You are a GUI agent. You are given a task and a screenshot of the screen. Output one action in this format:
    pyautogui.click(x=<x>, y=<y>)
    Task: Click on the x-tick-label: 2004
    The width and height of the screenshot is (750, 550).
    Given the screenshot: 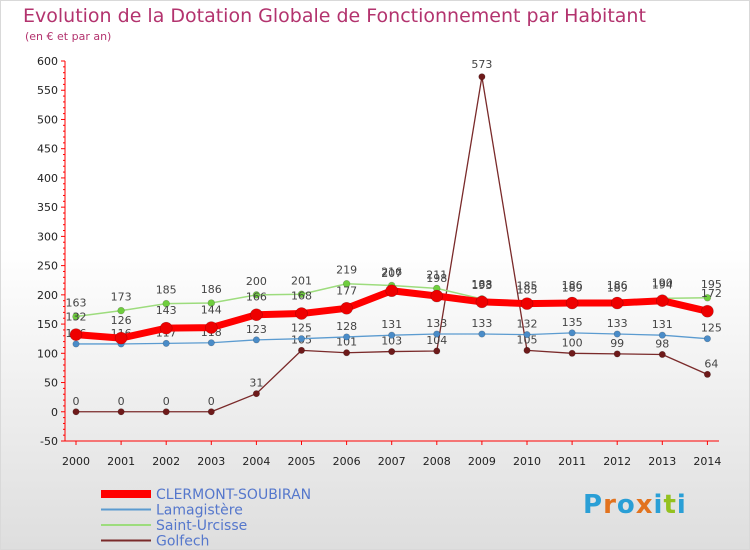 What is the action you would take?
    pyautogui.click(x=256, y=461)
    